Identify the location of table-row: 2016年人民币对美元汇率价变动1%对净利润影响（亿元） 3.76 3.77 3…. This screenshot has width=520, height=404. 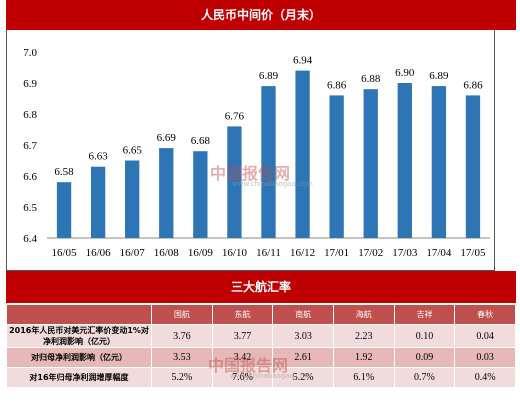
(261, 336).